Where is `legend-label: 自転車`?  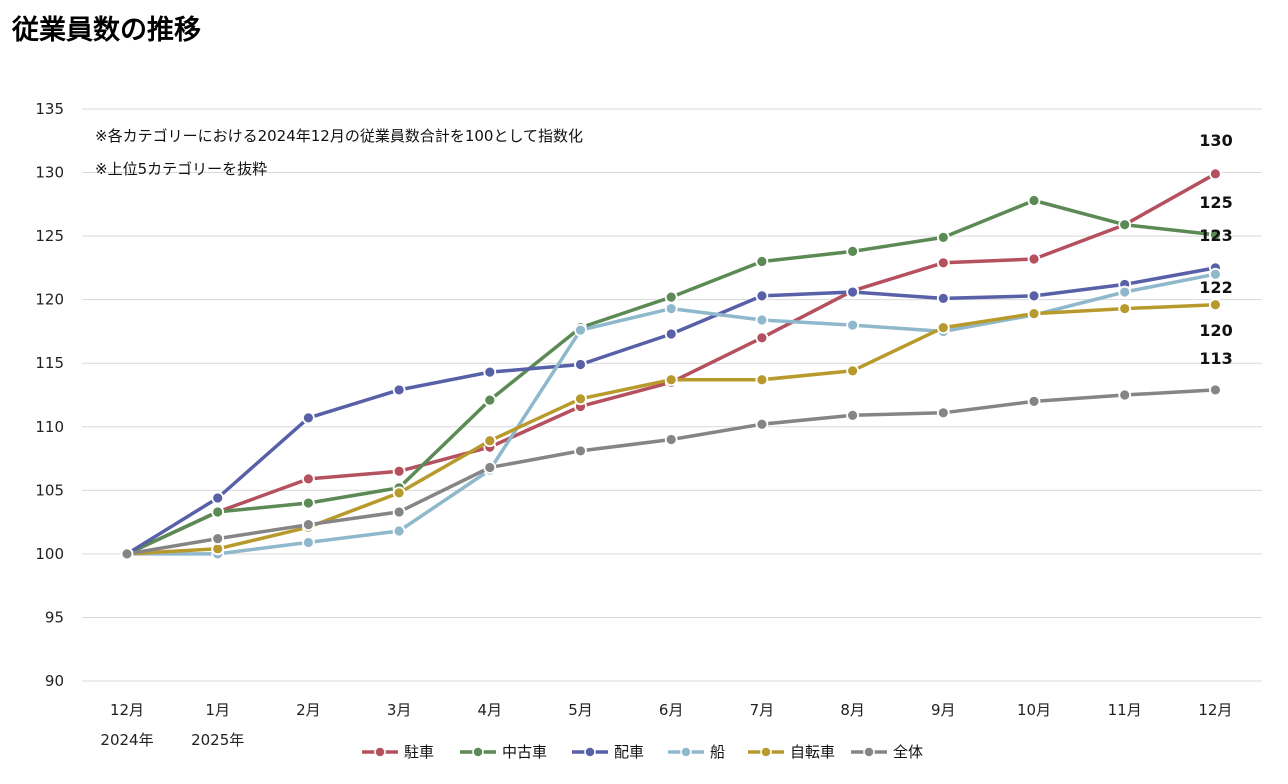 legend-label: 自転車 is located at coordinates (812, 752).